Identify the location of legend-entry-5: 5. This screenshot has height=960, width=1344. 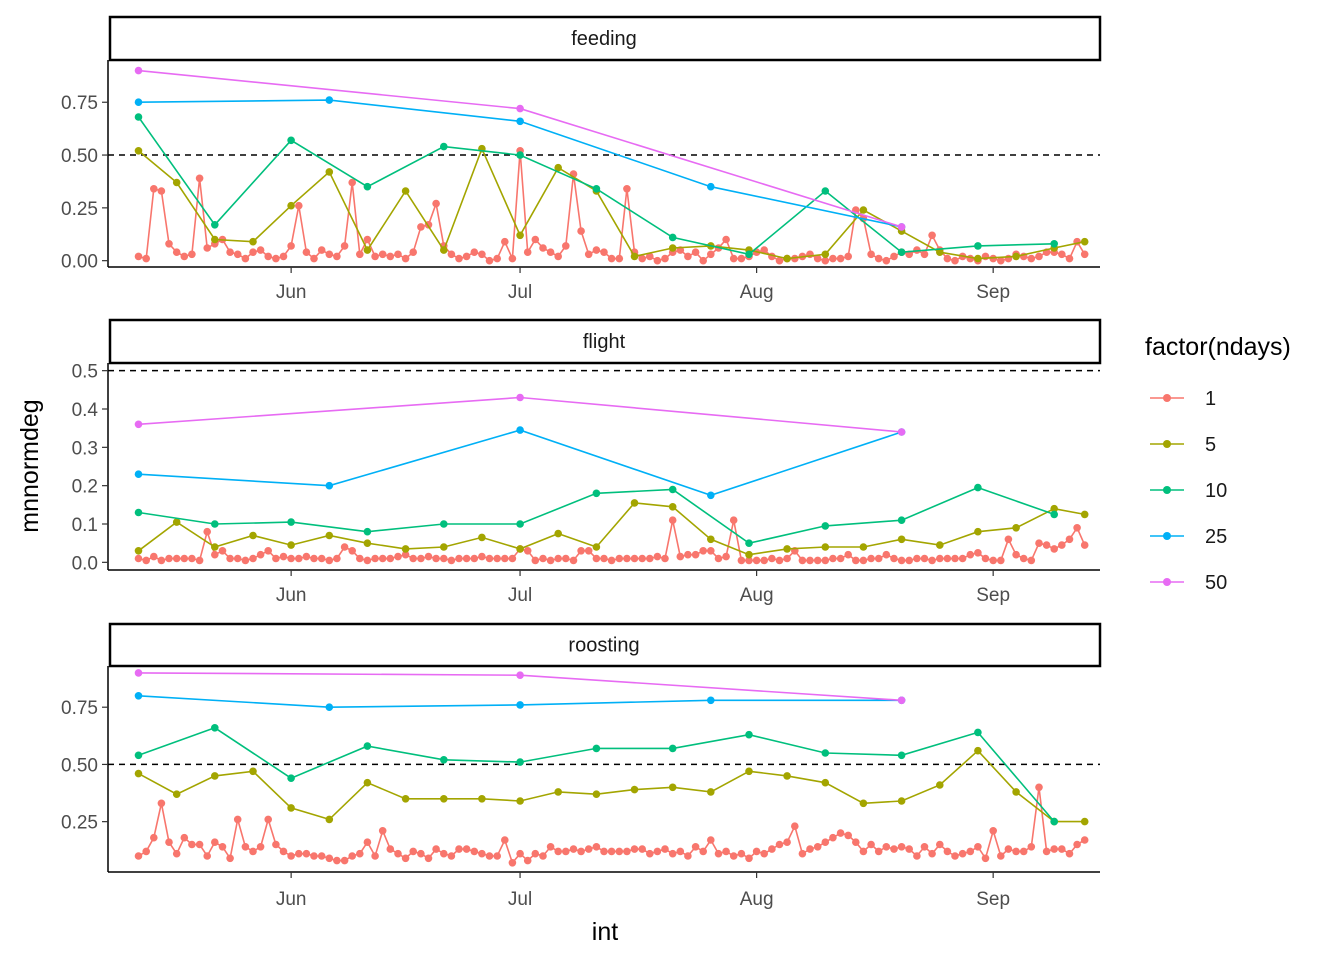
(1183, 445).